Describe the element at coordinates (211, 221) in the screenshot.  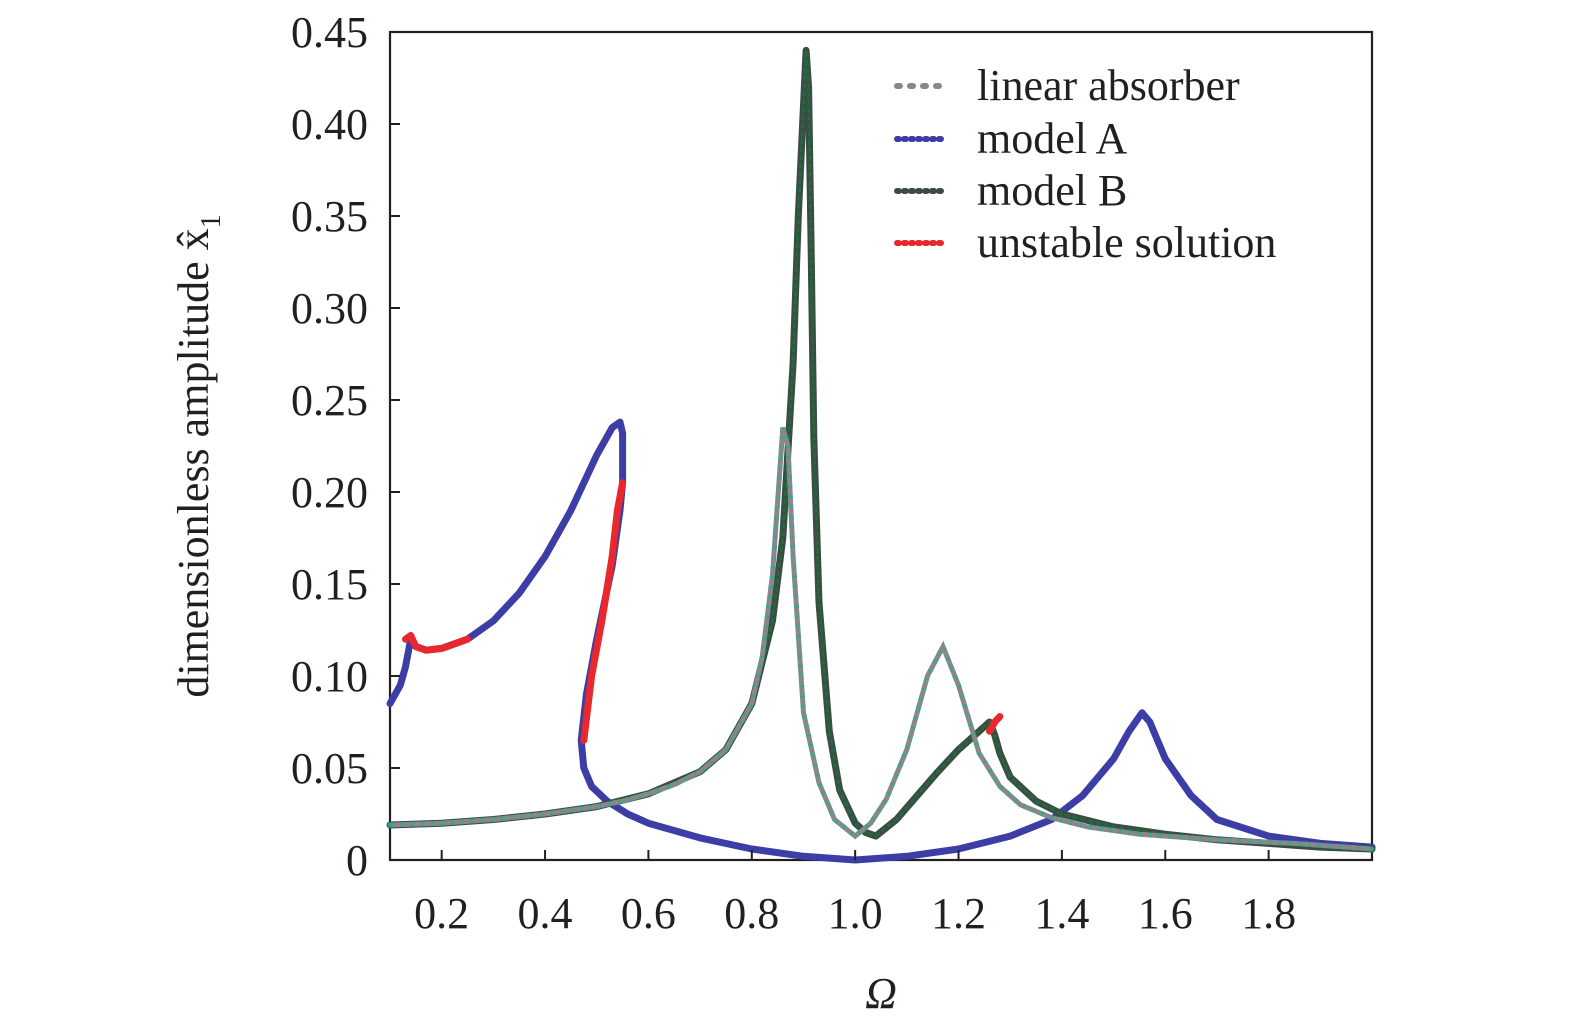
I see `y-axis-title-subscript: 1` at that location.